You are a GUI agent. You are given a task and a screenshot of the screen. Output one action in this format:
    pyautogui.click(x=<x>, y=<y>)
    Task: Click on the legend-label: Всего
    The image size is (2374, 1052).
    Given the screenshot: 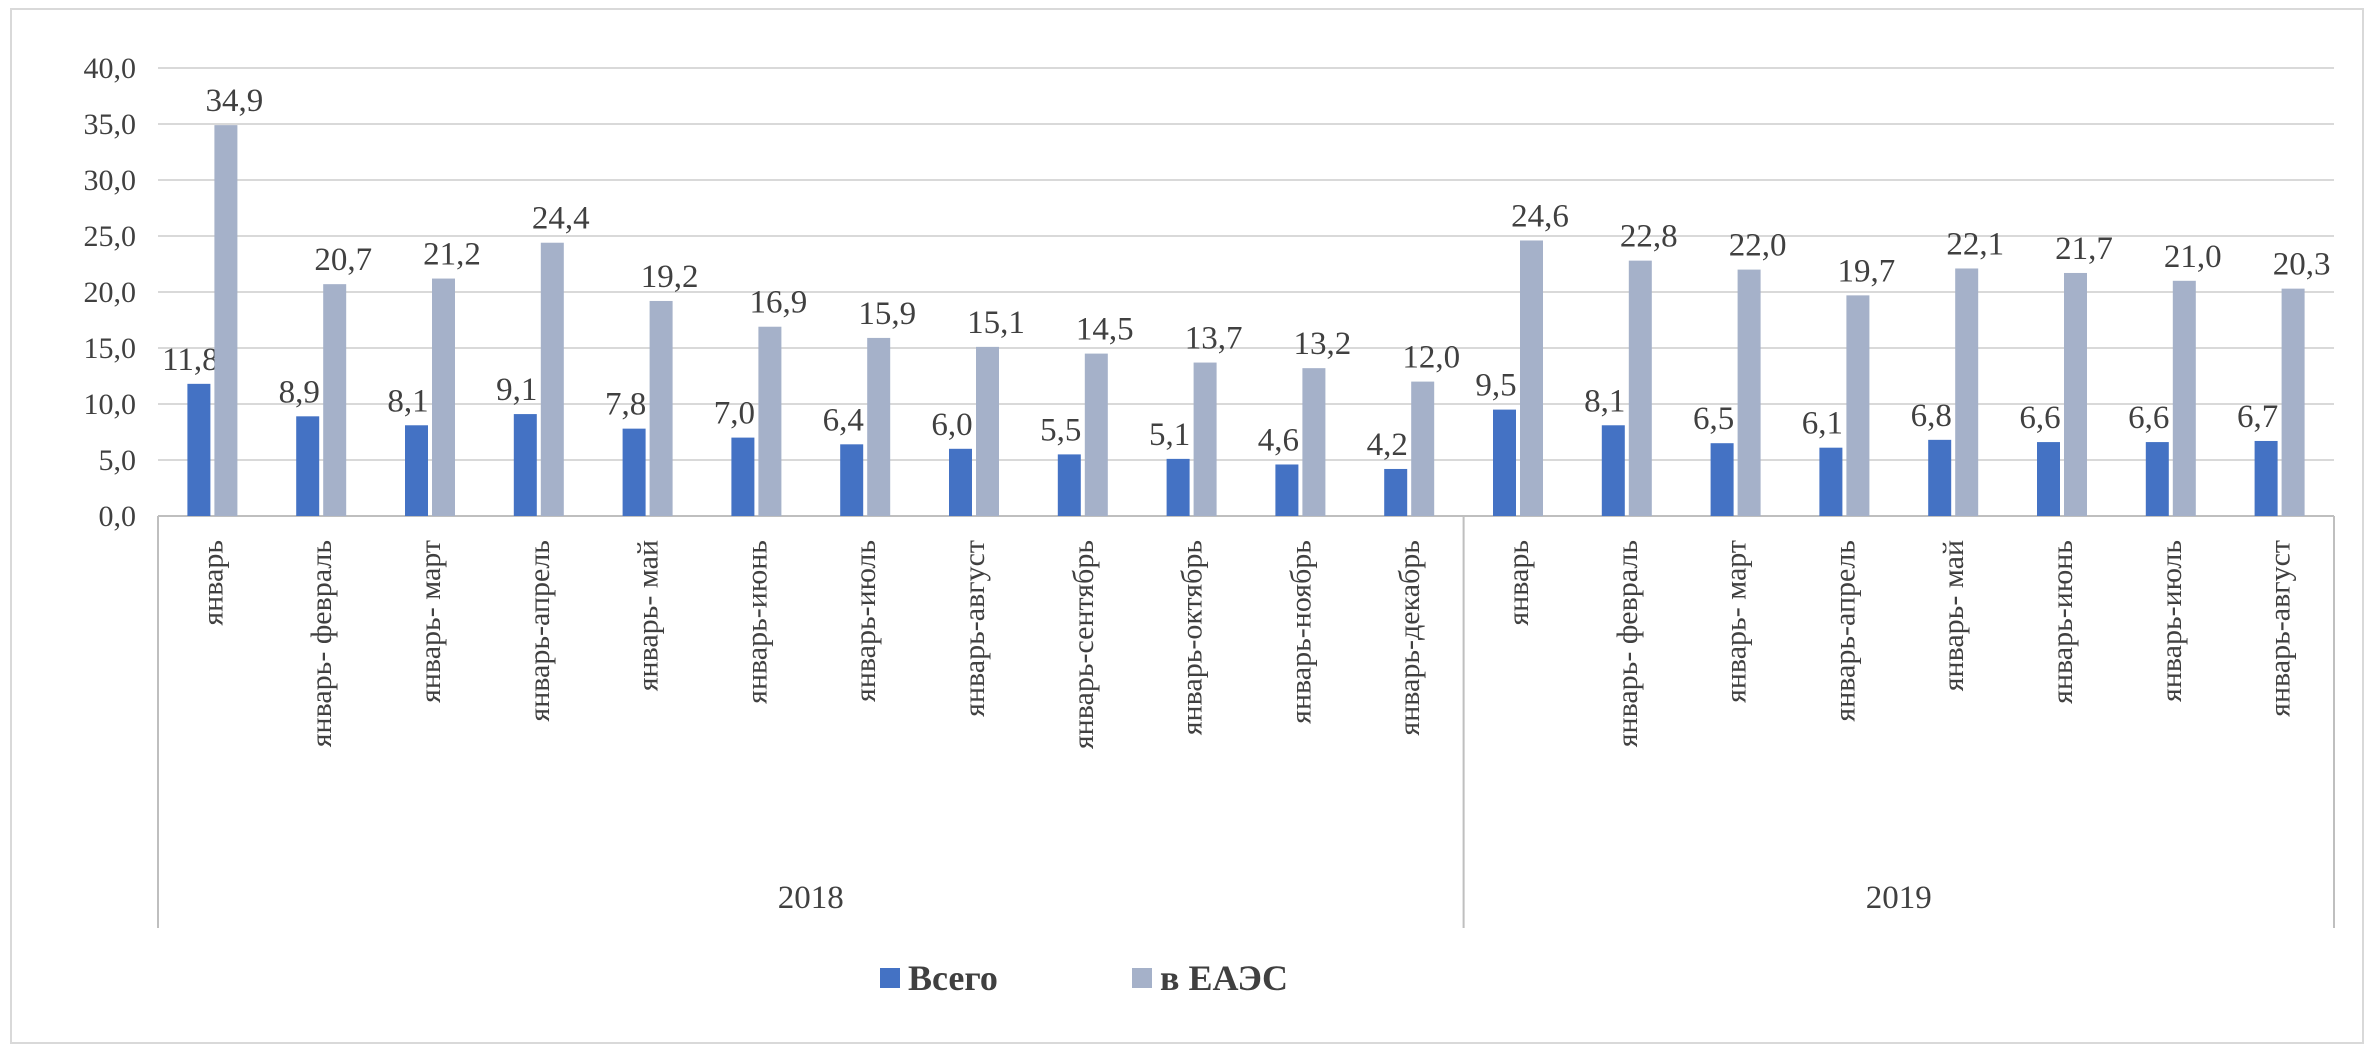 What is the action you would take?
    pyautogui.click(x=953, y=978)
    